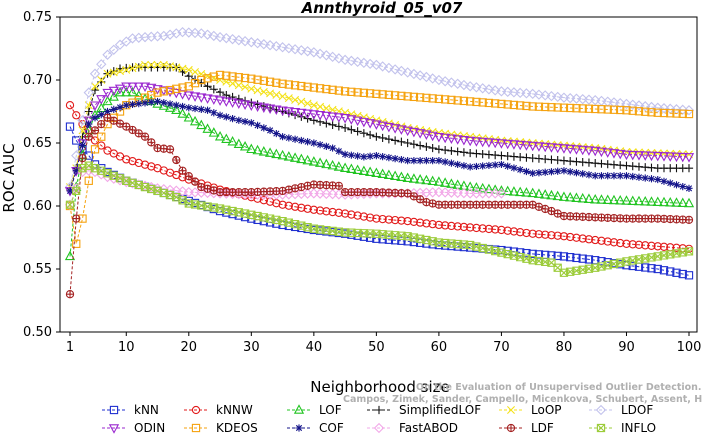 The image size is (702, 434). I want to click on legend-item-simplifiedlof: SimplifiedLOF, so click(424, 410).